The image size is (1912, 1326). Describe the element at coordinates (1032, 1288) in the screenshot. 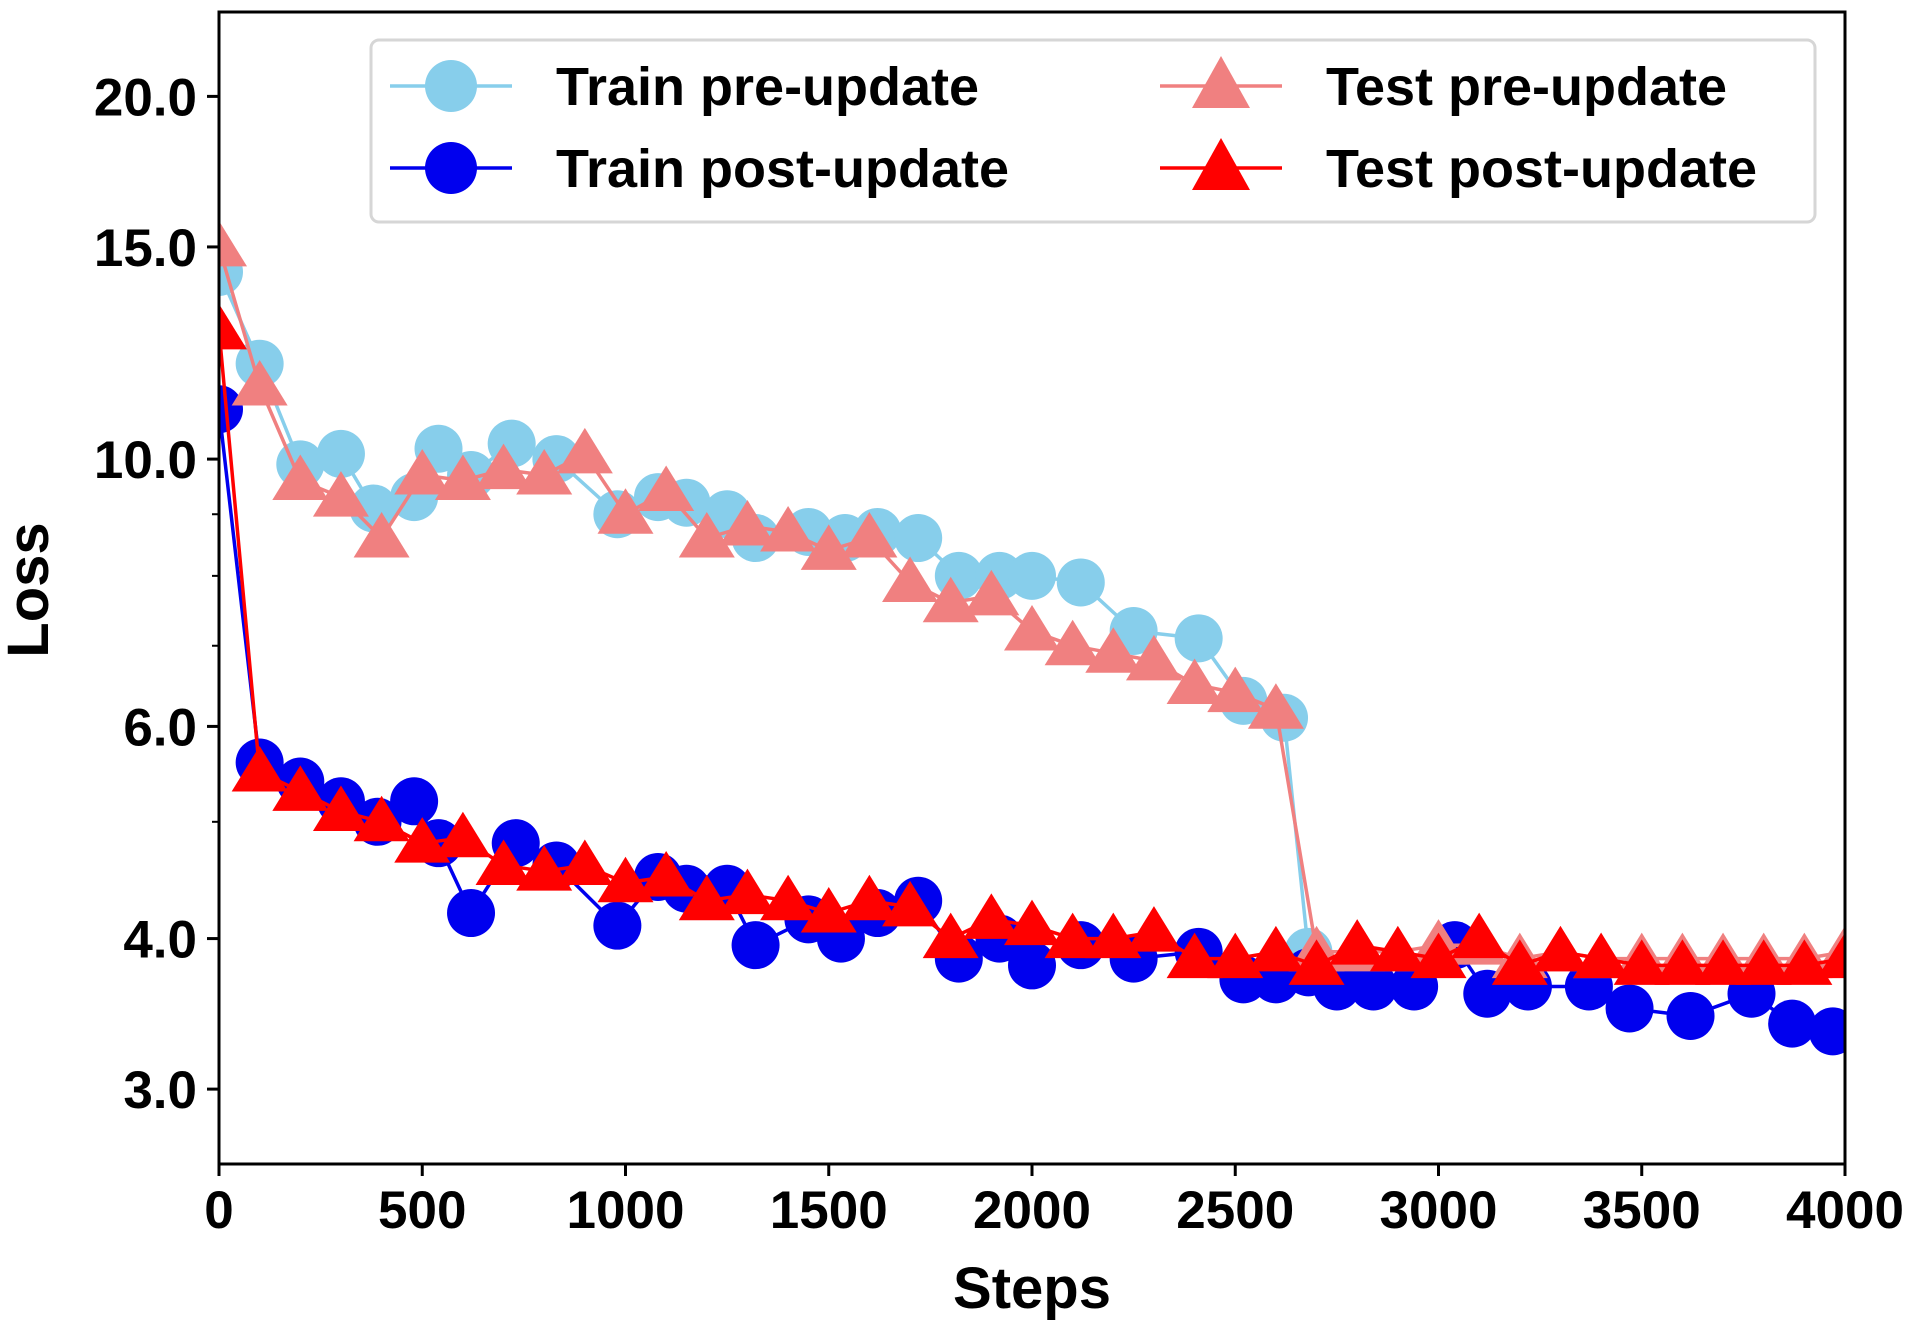

I see `x-axis-label: Steps` at that location.